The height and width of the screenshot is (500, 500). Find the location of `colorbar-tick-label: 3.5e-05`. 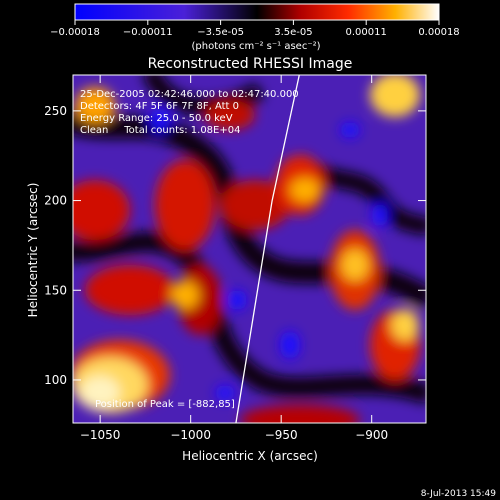

colorbar-tick-label: 3.5e-05 is located at coordinates (293, 32).